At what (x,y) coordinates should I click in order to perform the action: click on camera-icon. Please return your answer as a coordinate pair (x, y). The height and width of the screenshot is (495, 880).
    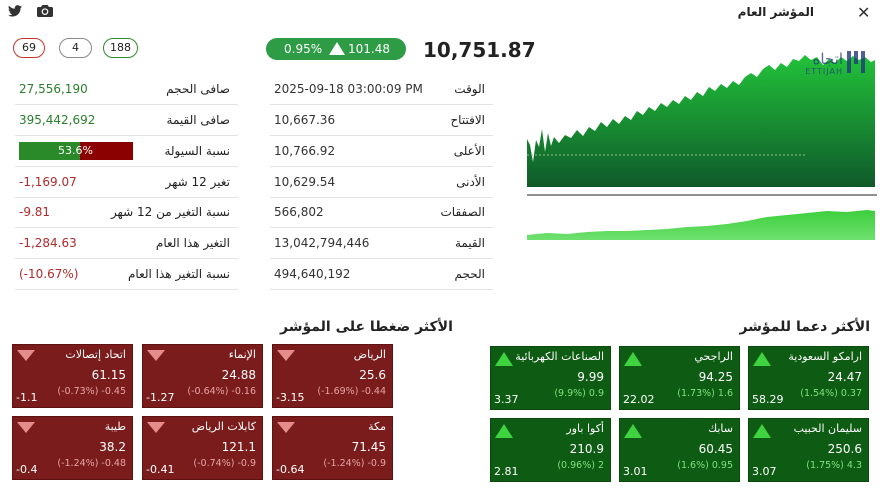
    Looking at the image, I should click on (45, 11).